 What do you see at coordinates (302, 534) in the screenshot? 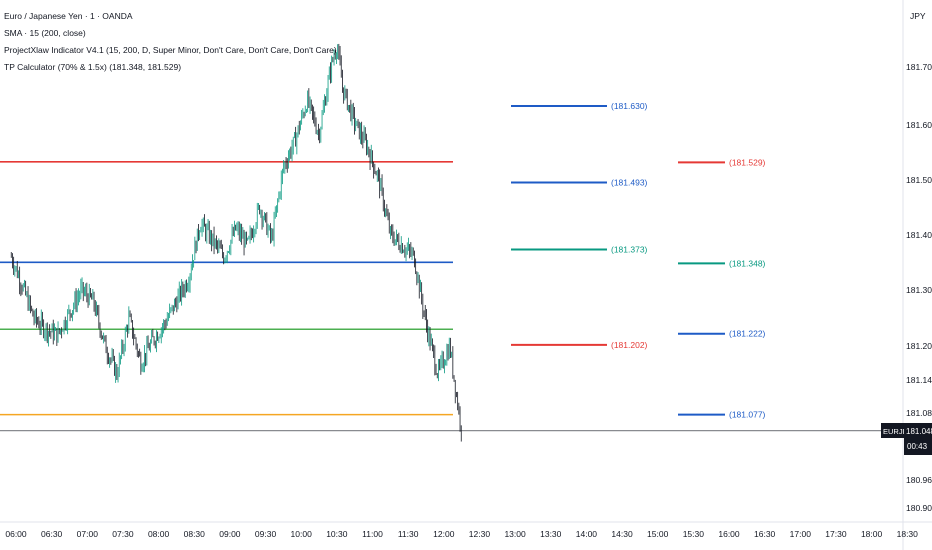
I see `x-tick-label: 10:00` at bounding box center [302, 534].